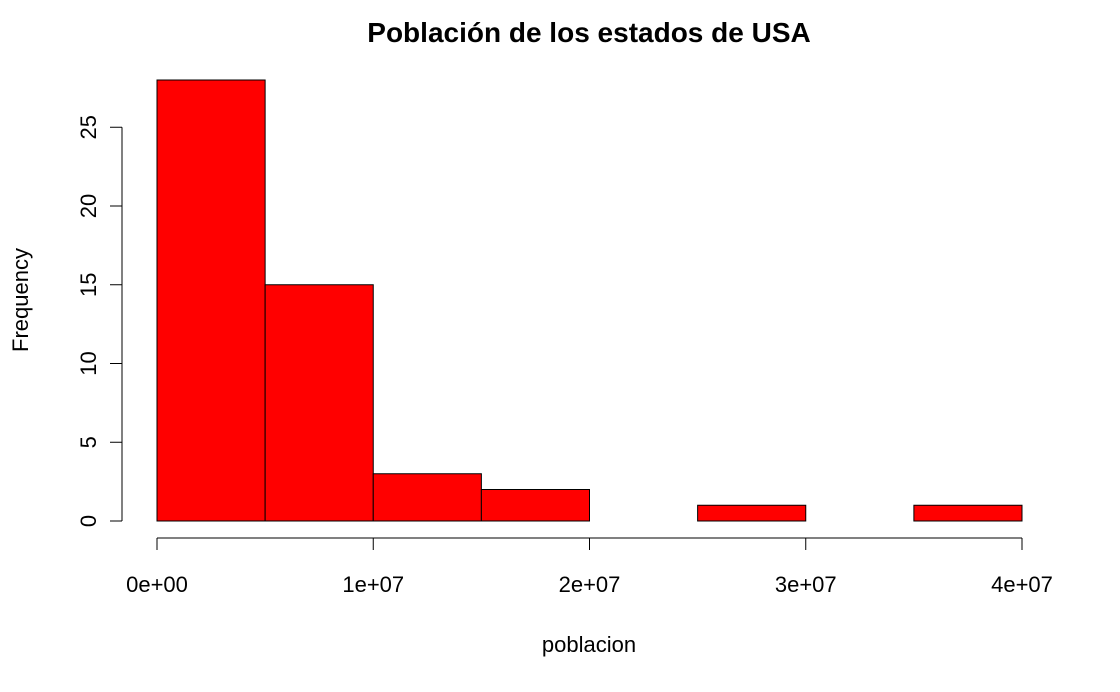  Describe the element at coordinates (88, 206) in the screenshot. I see `y-tick-label: 20` at that location.